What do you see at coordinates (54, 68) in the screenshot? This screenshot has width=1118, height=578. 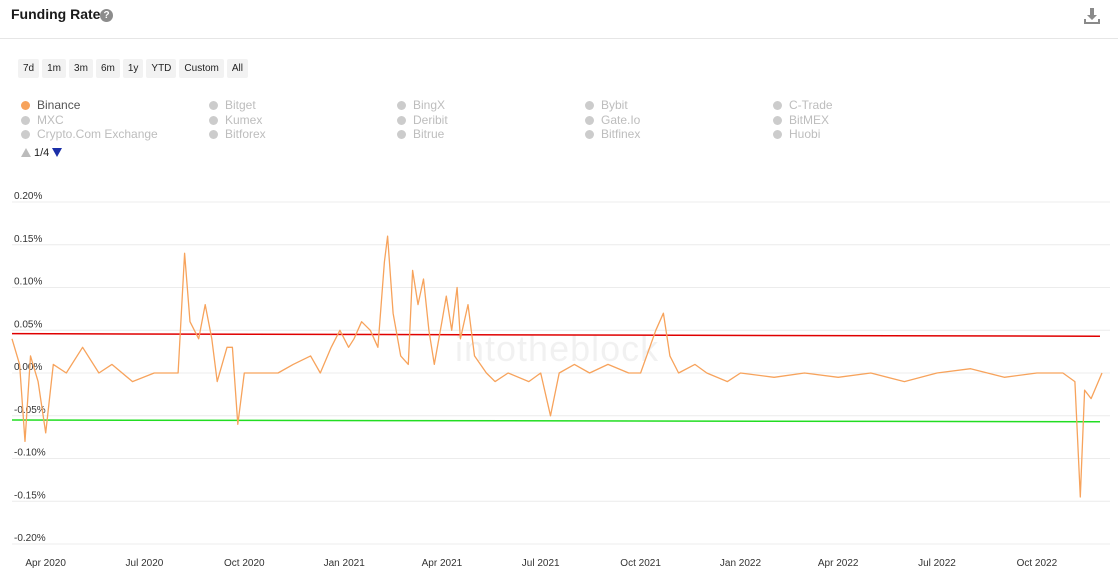 I see `range-button-1m: 1m` at bounding box center [54, 68].